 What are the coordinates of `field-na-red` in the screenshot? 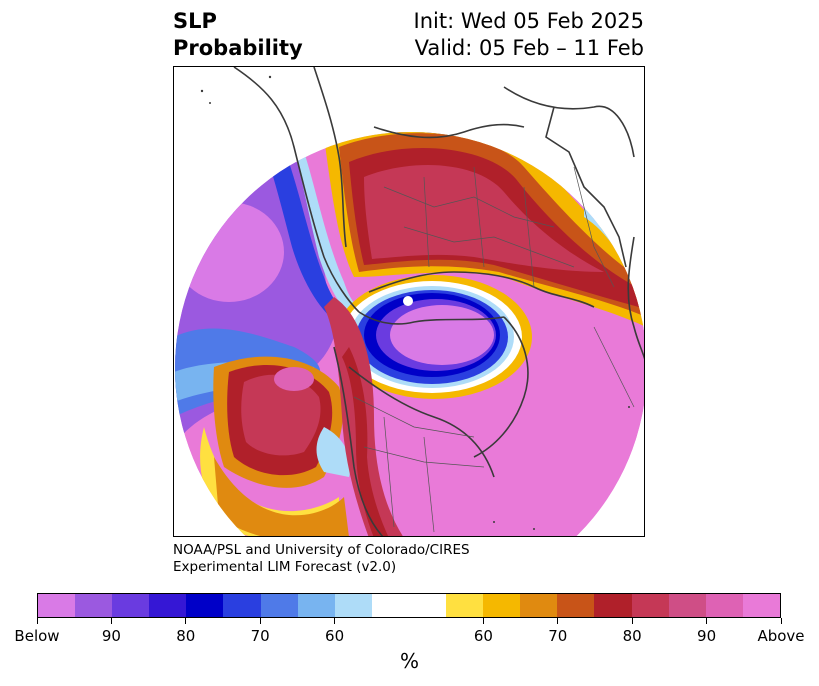 It's located at (365, 441).